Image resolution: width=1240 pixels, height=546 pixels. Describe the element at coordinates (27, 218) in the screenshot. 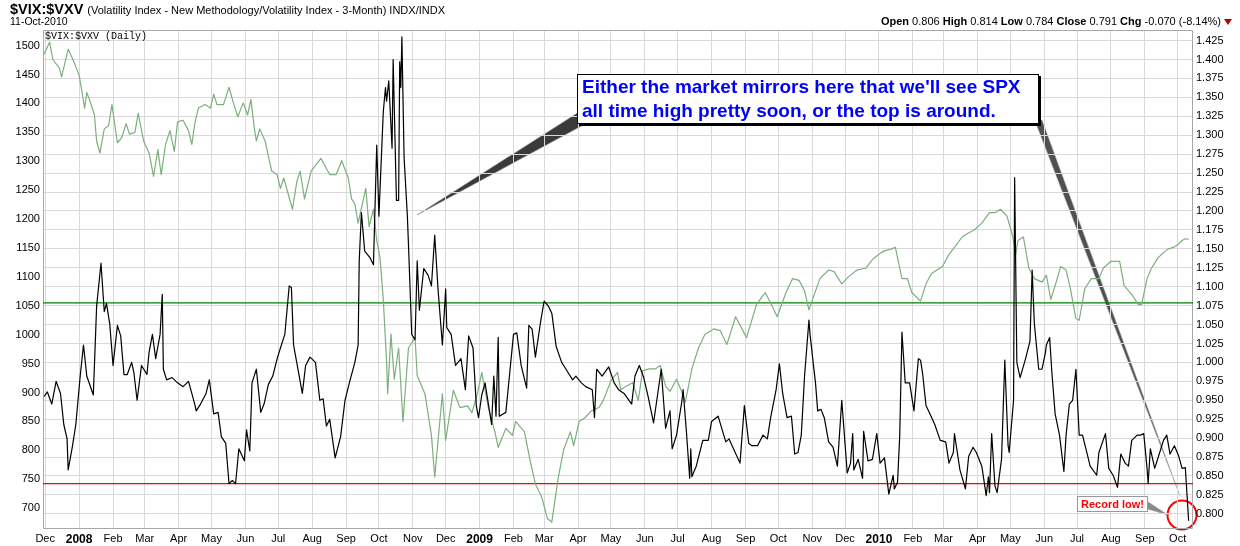

I see `y-tick-label: 1200` at that location.